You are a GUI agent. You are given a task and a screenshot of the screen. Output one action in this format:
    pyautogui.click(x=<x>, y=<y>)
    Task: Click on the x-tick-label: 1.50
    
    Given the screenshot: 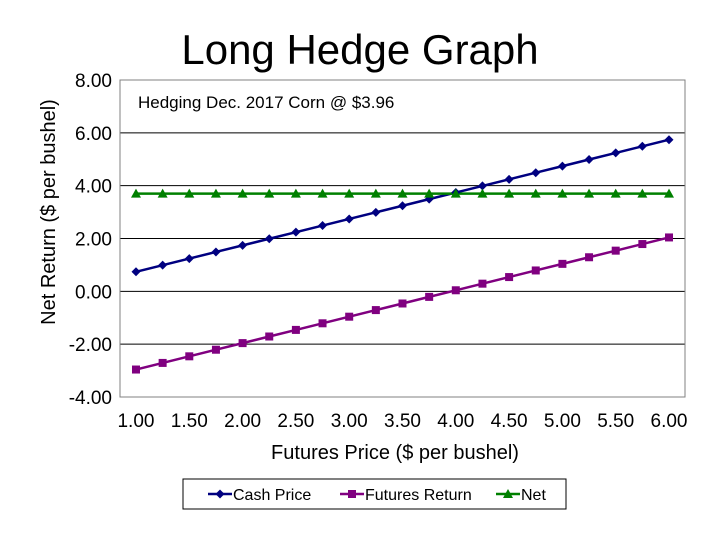 What is the action you would take?
    pyautogui.click(x=189, y=421)
    